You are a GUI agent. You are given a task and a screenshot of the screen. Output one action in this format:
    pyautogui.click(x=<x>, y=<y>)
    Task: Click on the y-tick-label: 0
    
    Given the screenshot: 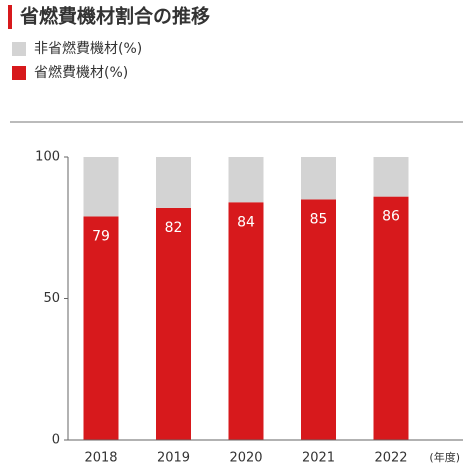 What is the action you would take?
    pyautogui.click(x=56, y=440)
    